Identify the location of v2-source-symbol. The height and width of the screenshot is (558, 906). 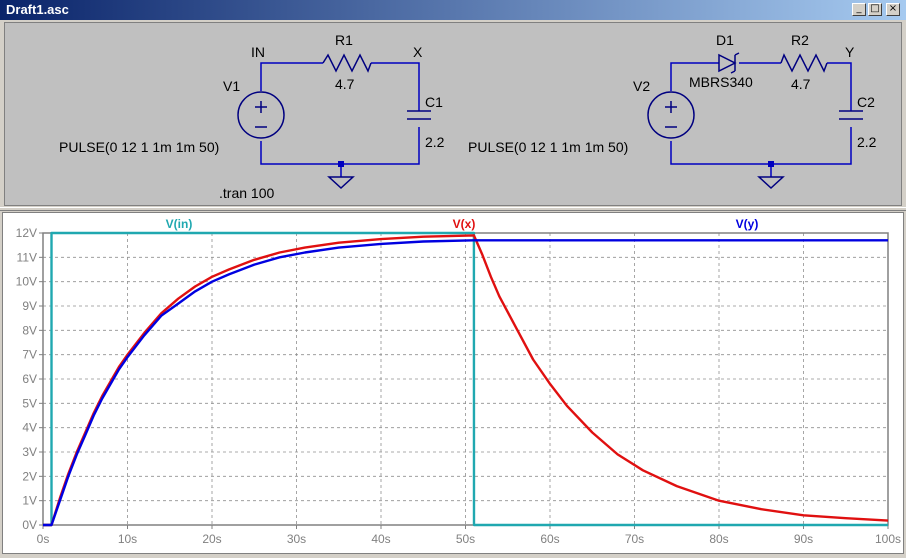
(671, 115).